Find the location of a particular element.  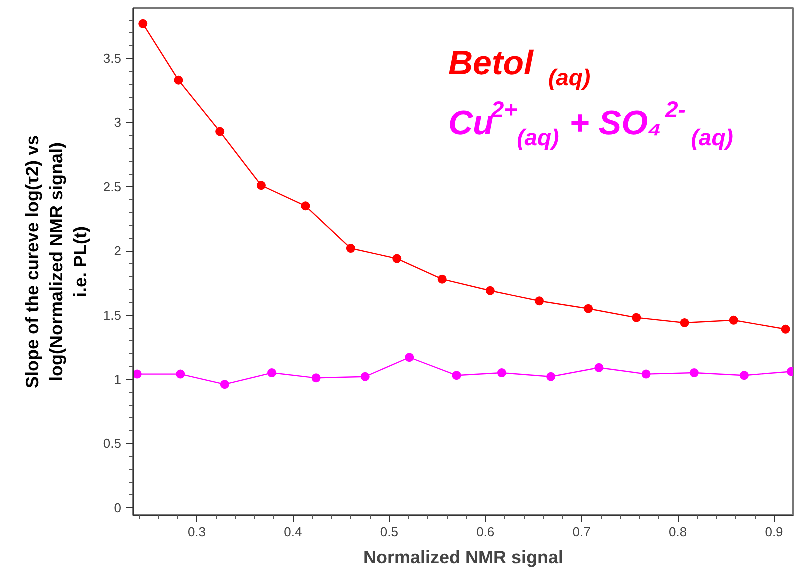

x-axis-title: Normalized NMR signal is located at coordinates (463, 558).